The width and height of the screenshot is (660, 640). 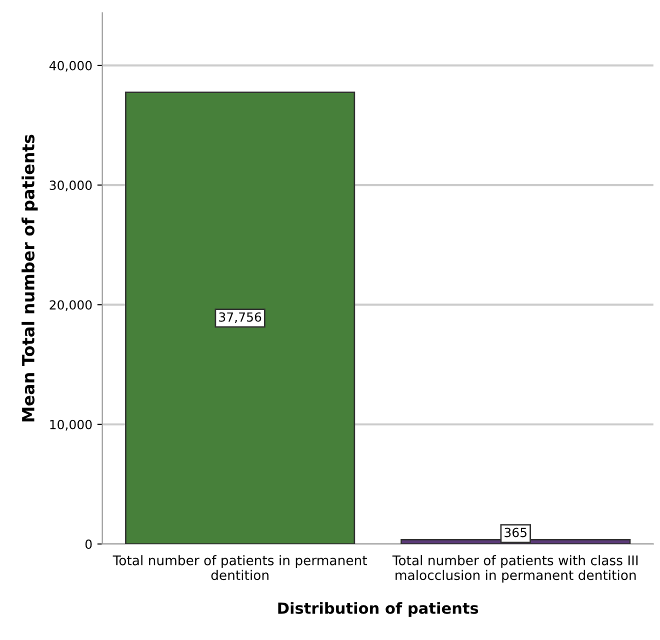 What do you see at coordinates (71, 305) in the screenshot?
I see `y-tick-label: 20,000` at bounding box center [71, 305].